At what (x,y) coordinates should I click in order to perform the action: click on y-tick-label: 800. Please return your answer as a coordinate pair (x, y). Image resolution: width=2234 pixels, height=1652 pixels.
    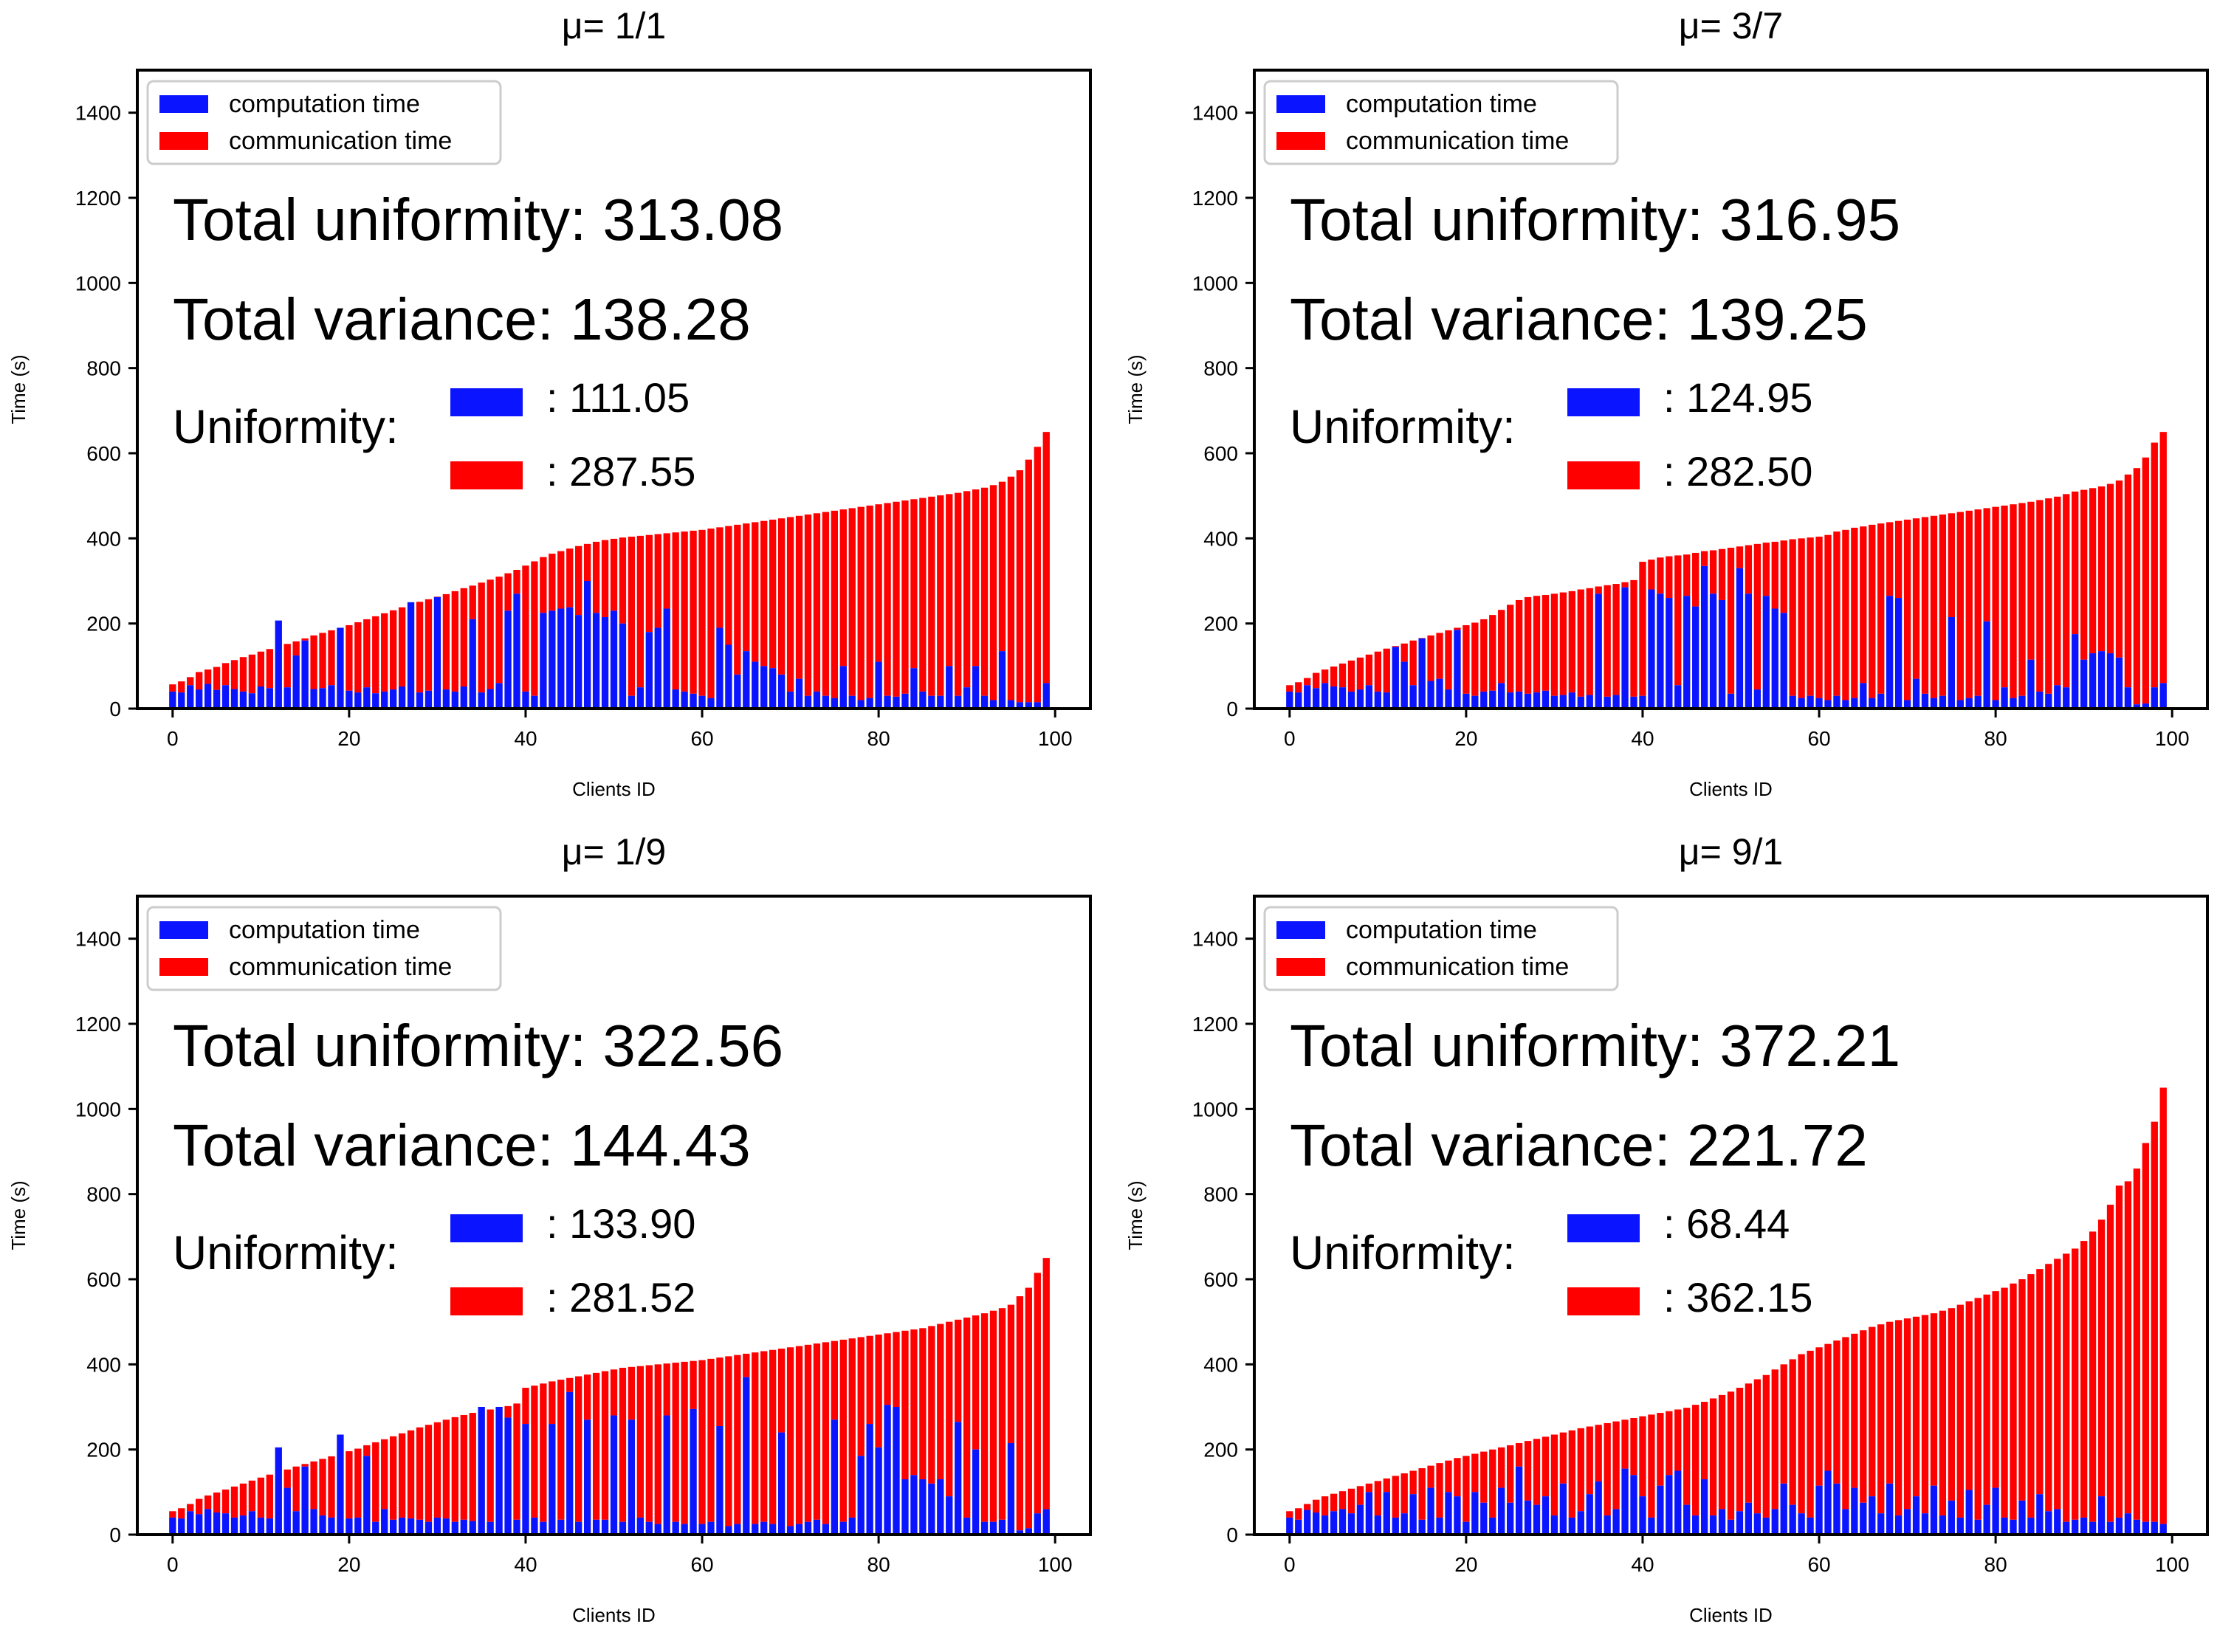
    Looking at the image, I should click on (1220, 368).